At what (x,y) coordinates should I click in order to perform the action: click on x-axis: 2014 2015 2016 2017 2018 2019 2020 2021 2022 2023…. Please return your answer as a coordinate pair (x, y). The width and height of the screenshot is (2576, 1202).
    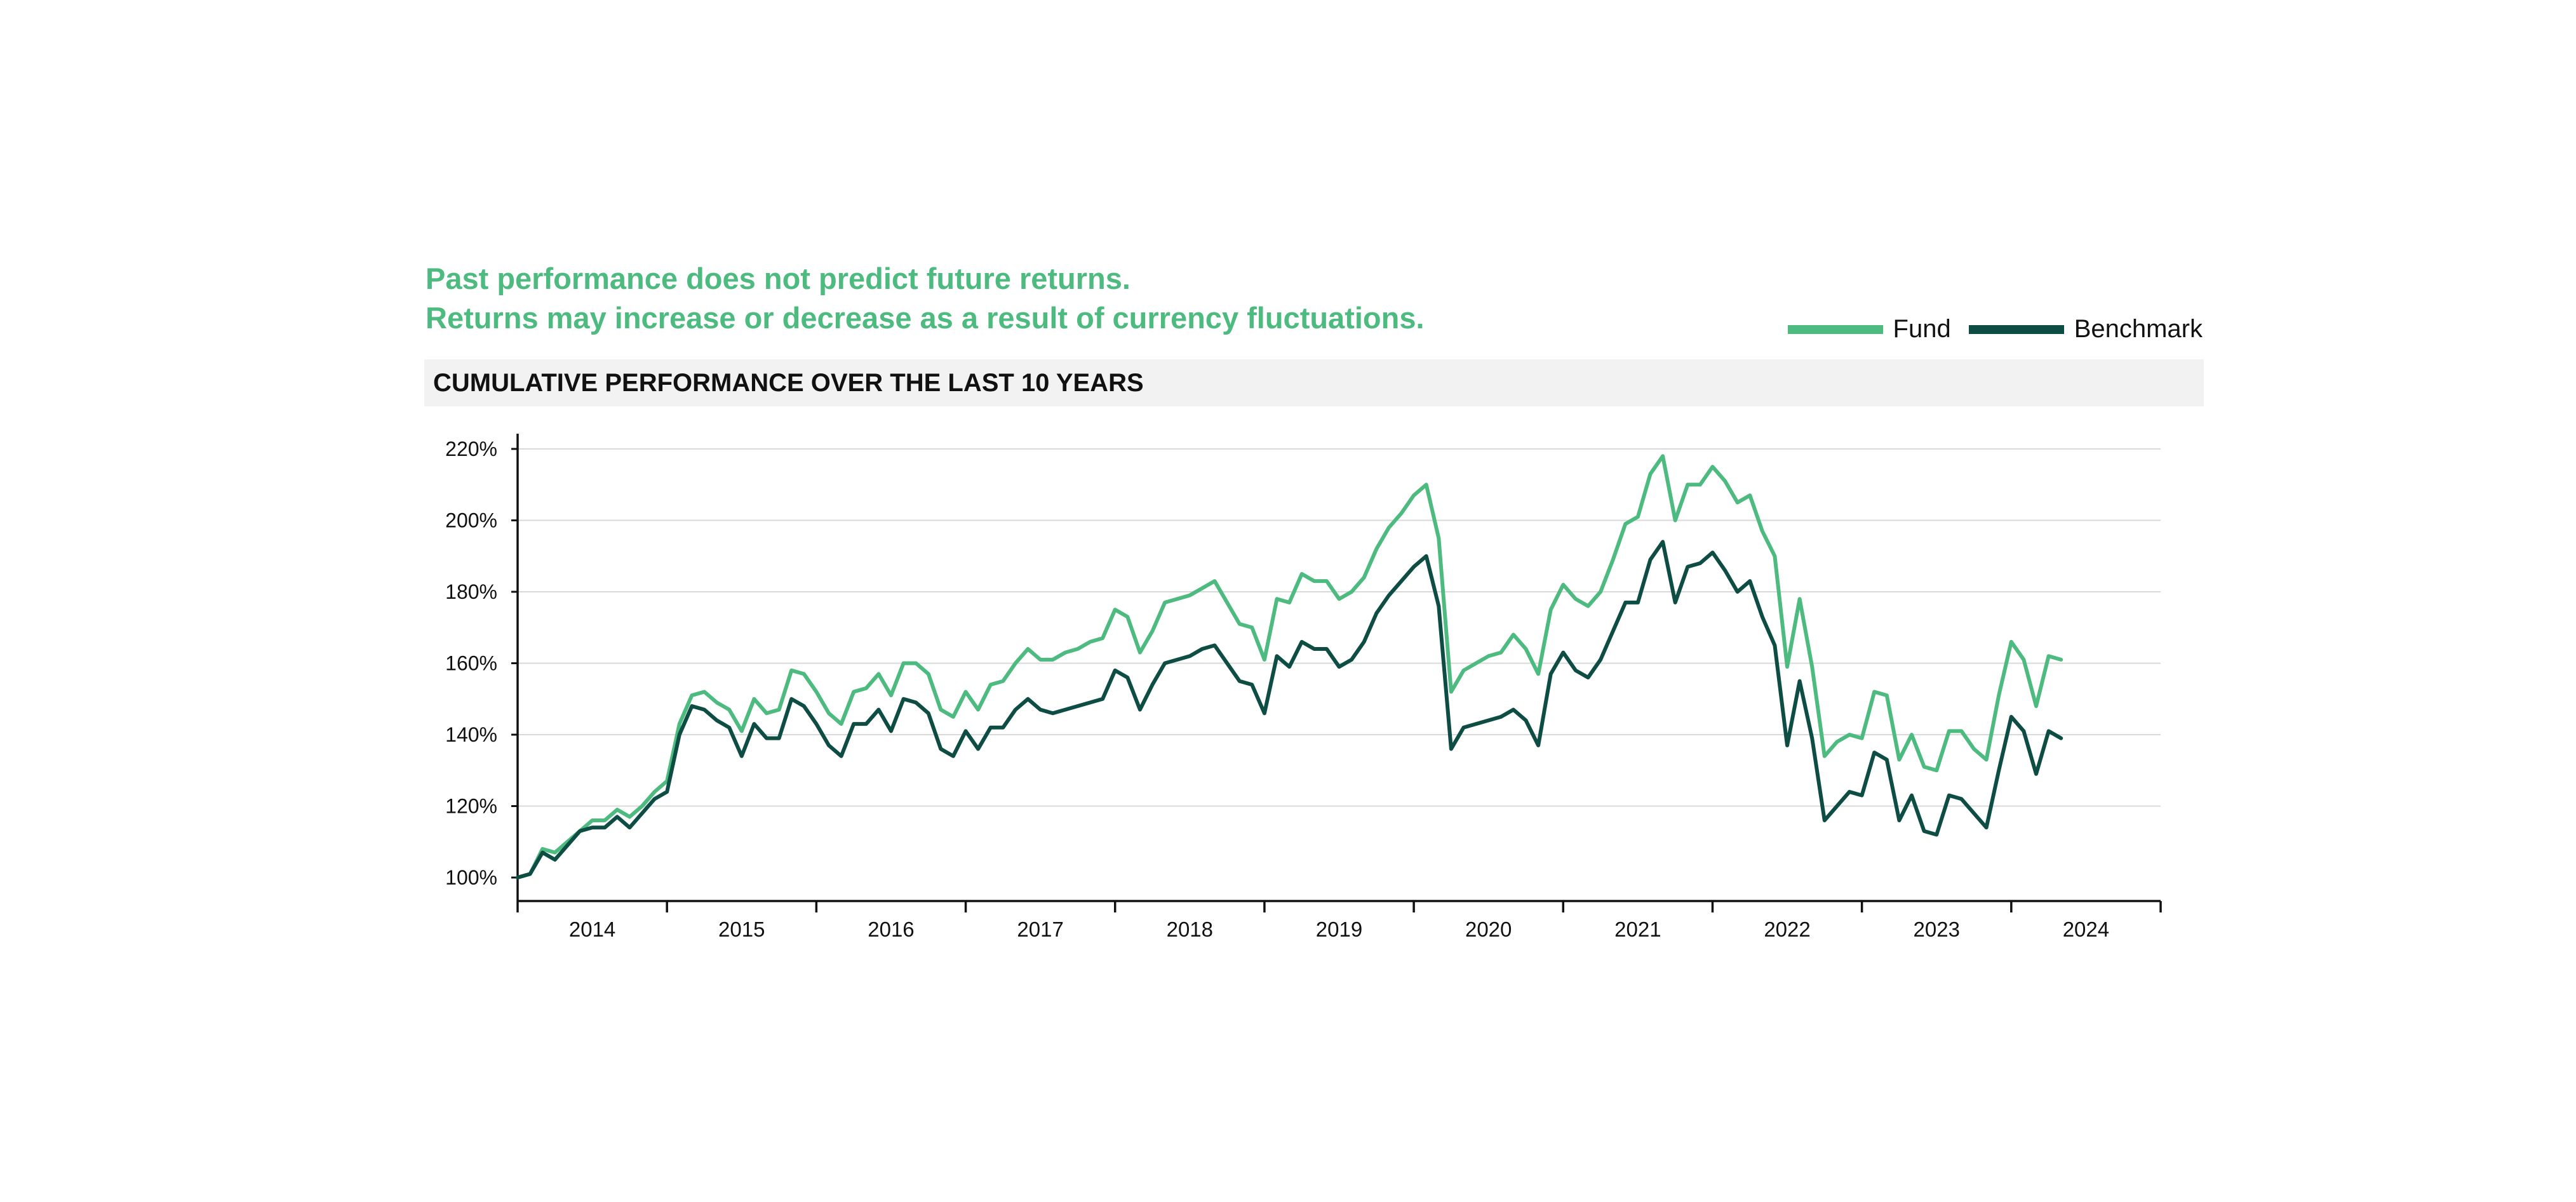
    Looking at the image, I should click on (1339, 920).